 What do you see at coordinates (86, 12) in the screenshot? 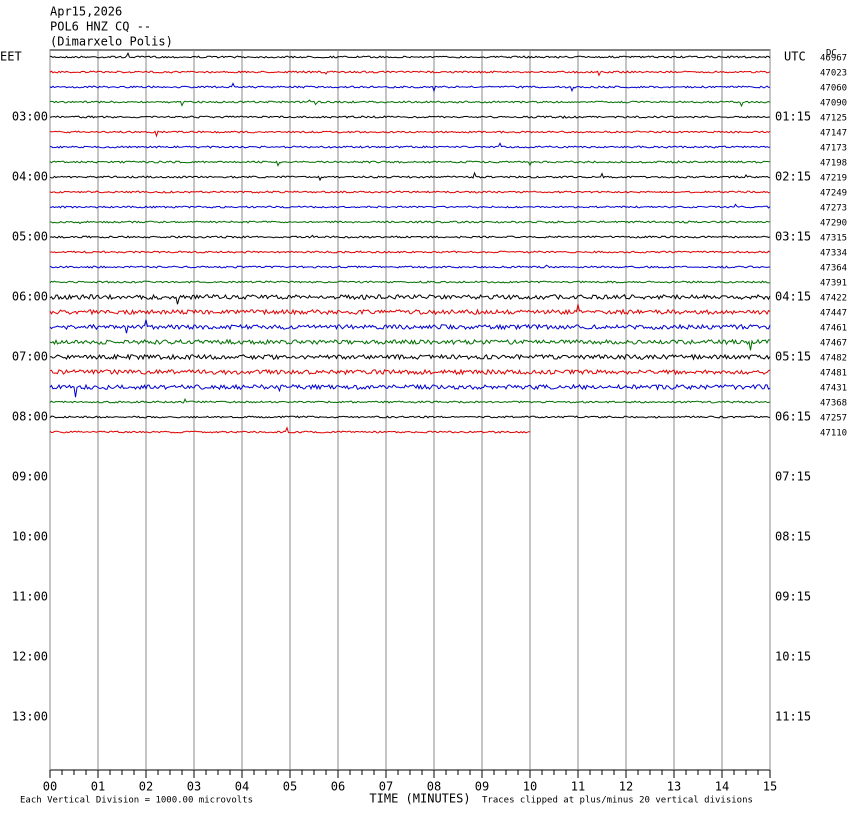
I see `header-line: Apr15,2026` at bounding box center [86, 12].